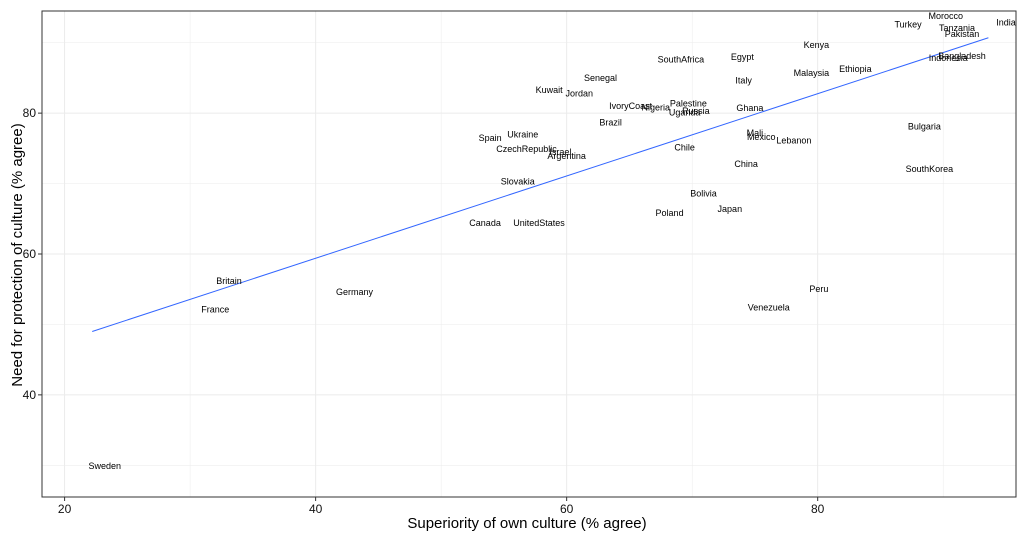 The width and height of the screenshot is (1024, 536). Describe the element at coordinates (743, 57) in the screenshot. I see `point-label: Egypt` at that location.